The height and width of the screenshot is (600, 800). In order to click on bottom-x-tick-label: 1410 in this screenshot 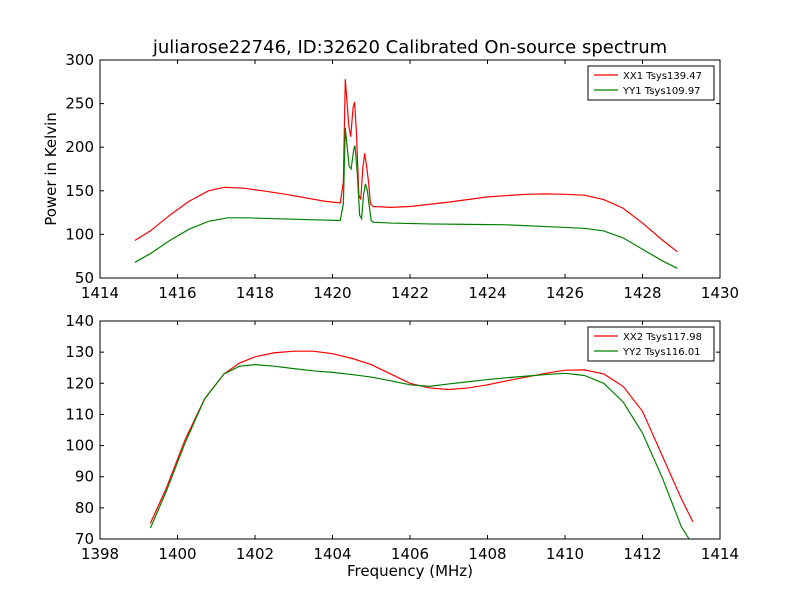, I will do `click(565, 554)`.